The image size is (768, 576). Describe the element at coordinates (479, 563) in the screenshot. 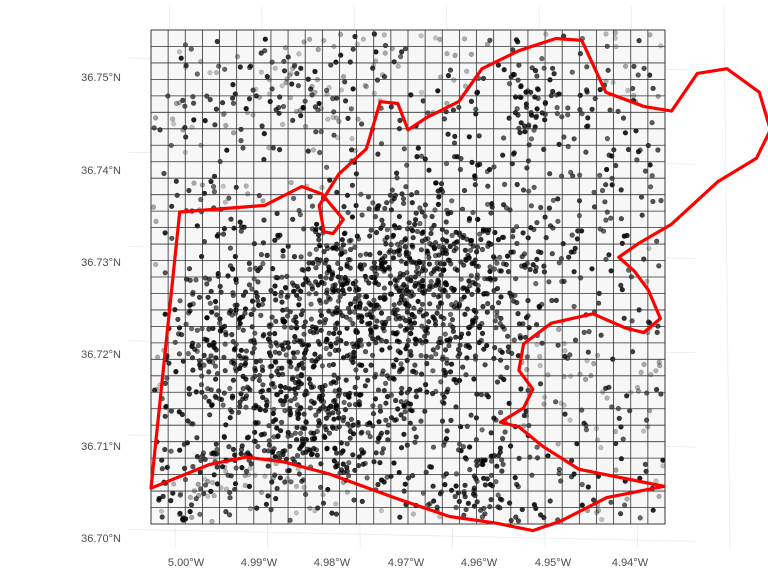

I see `lon-label-4: 4.96°W` at that location.